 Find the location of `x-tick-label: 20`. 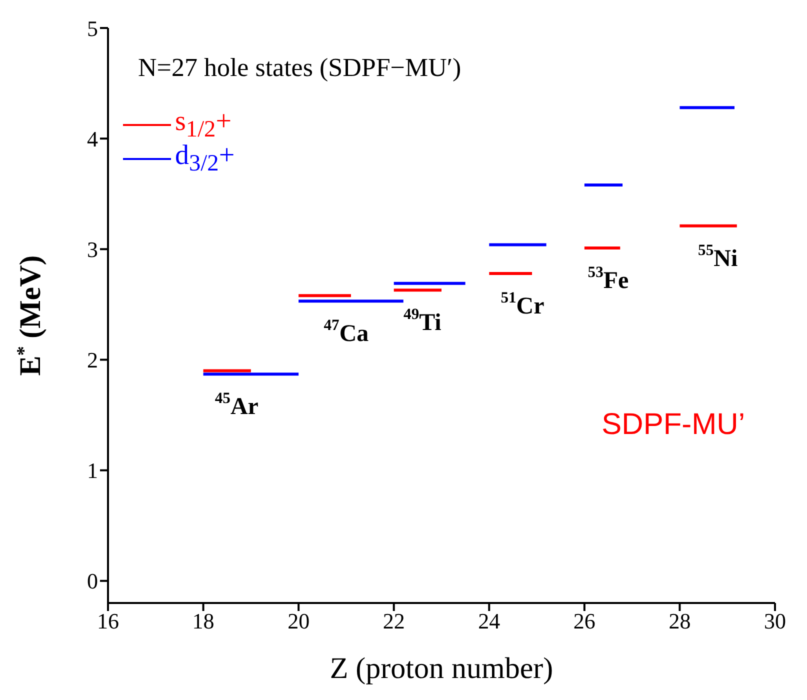

x-tick-label: 20 is located at coordinates (299, 621).